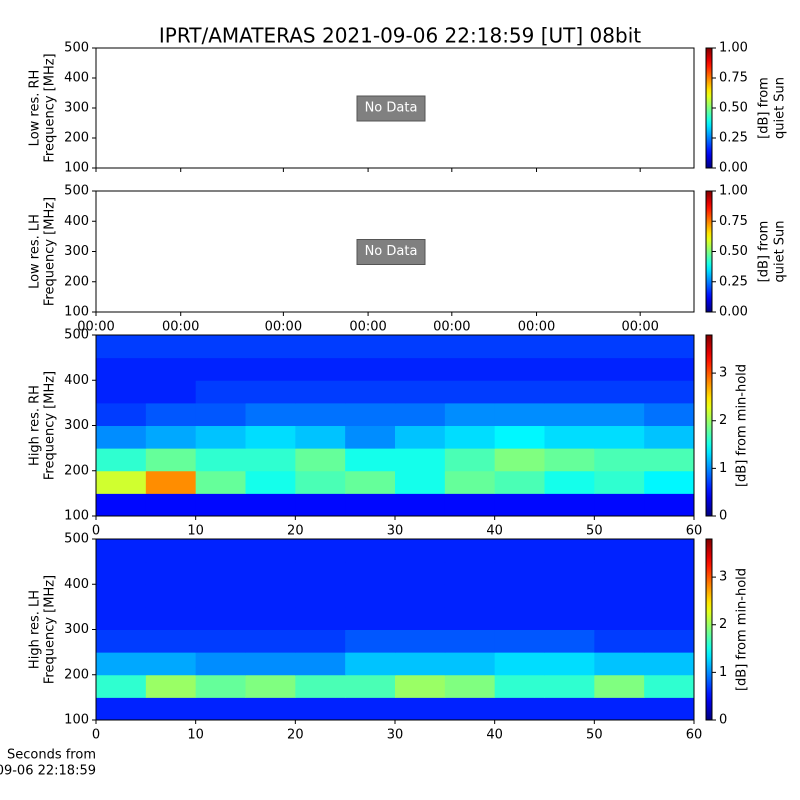 The height and width of the screenshot is (800, 800). I want to click on y-axis-label: Low res. RH, so click(35, 108).